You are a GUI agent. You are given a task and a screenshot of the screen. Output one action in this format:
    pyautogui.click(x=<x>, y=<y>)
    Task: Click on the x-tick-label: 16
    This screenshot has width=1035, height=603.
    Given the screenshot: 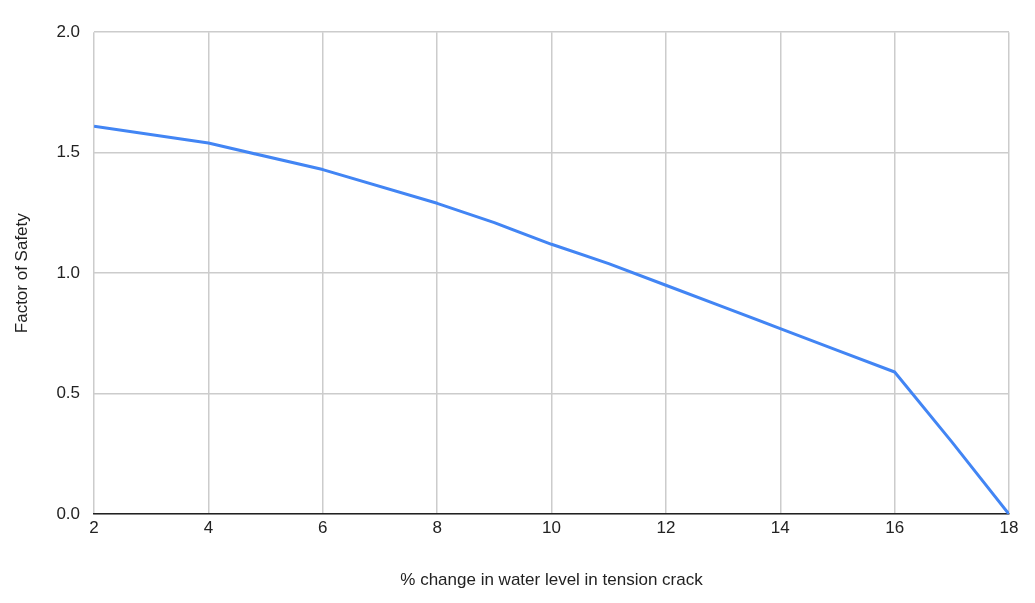 What is the action you would take?
    pyautogui.click(x=895, y=528)
    